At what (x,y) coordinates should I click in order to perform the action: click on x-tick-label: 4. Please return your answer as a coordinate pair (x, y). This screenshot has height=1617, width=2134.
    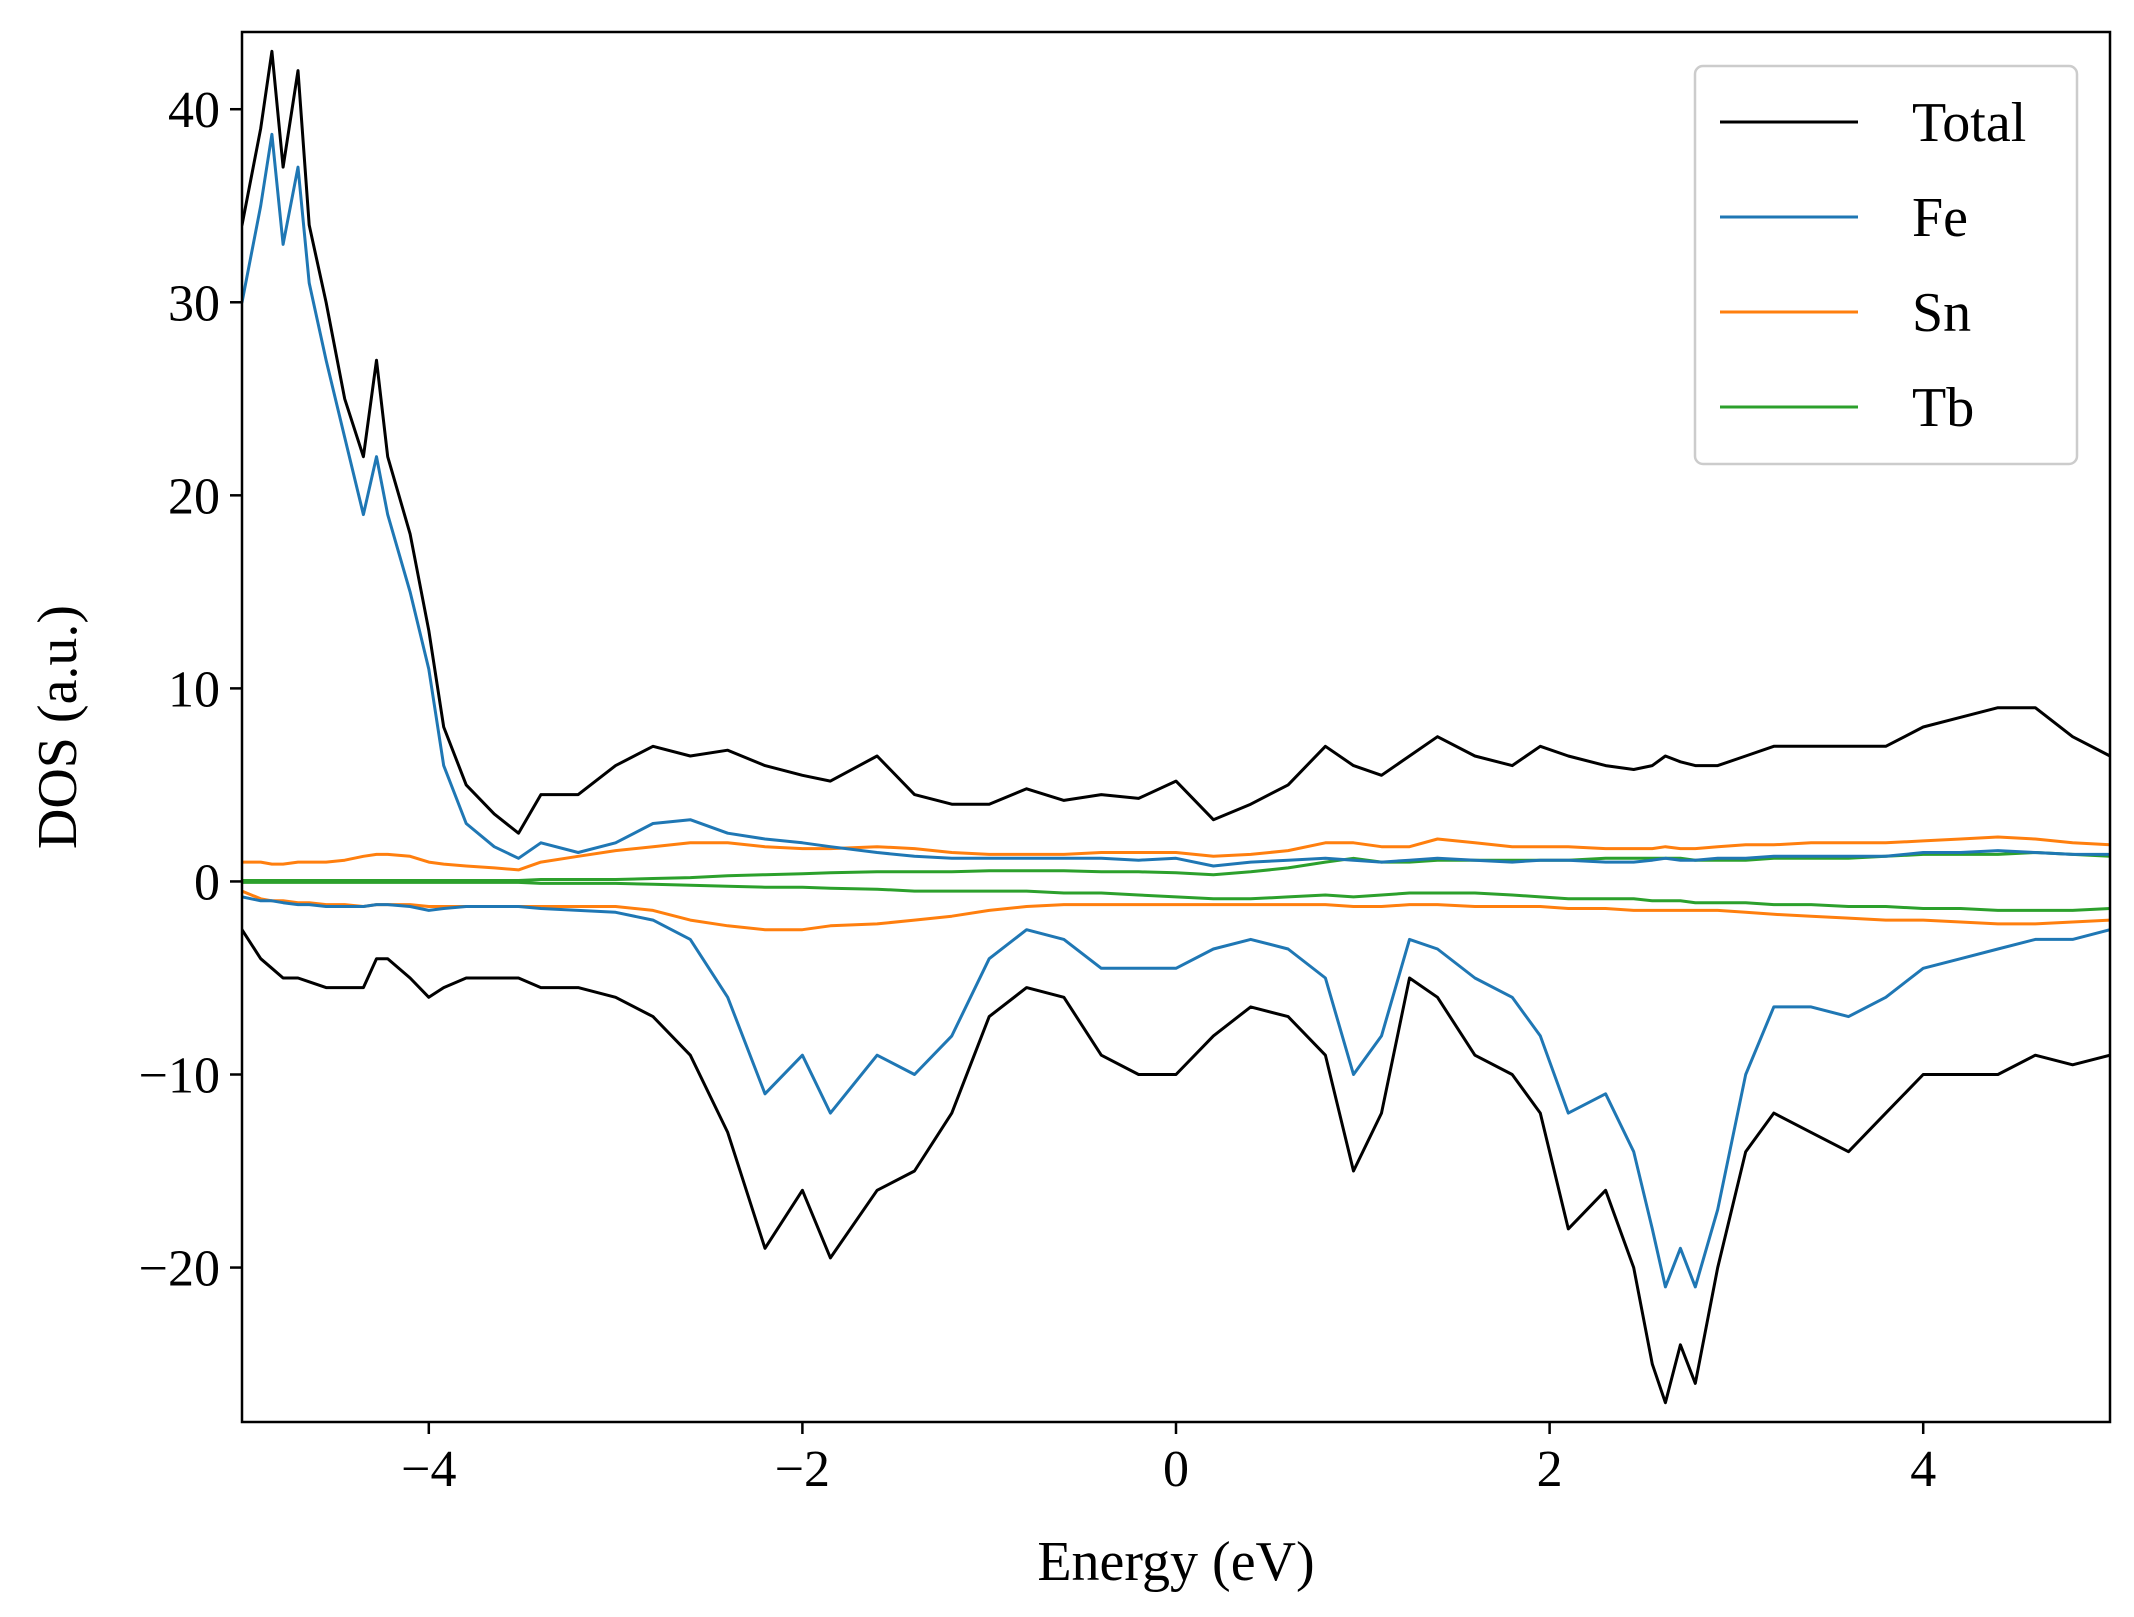
    Looking at the image, I should click on (1923, 1469).